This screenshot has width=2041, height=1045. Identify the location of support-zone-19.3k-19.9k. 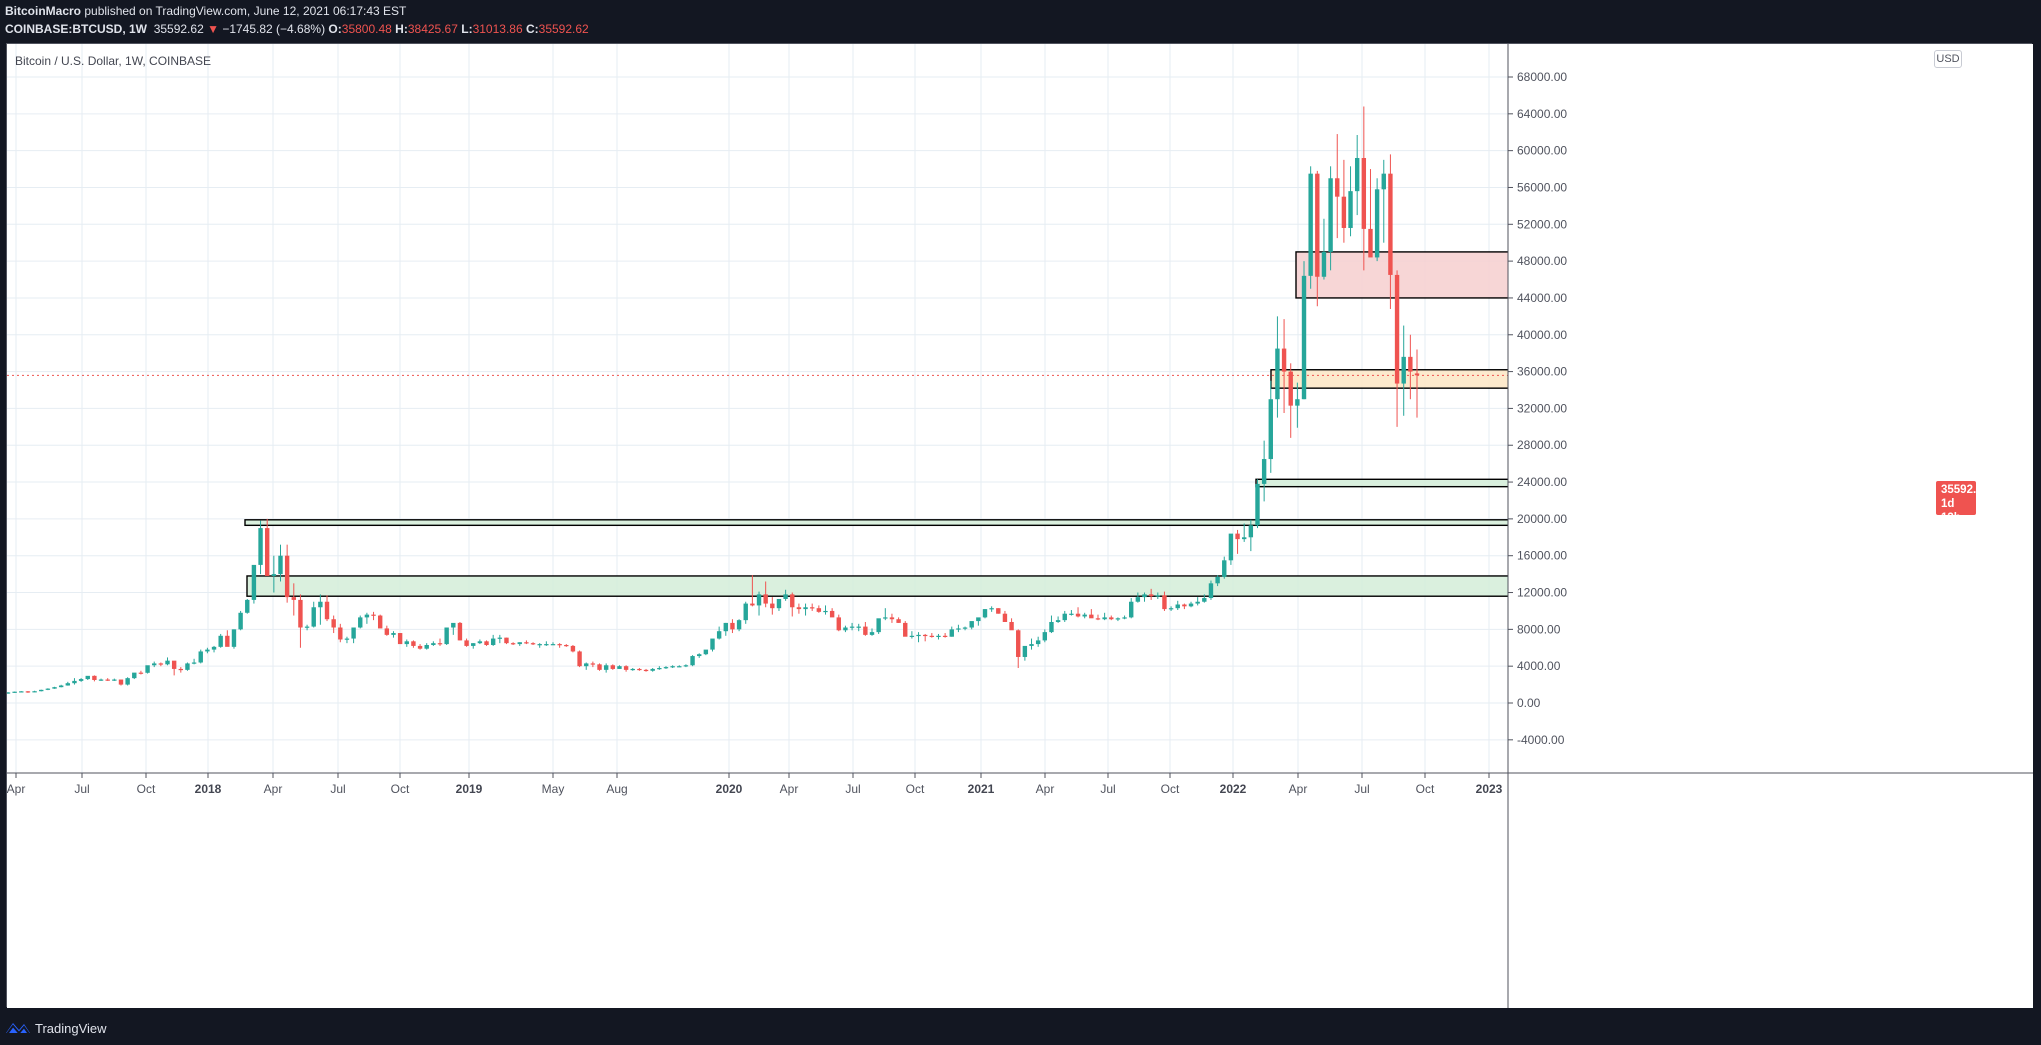
(924, 523).